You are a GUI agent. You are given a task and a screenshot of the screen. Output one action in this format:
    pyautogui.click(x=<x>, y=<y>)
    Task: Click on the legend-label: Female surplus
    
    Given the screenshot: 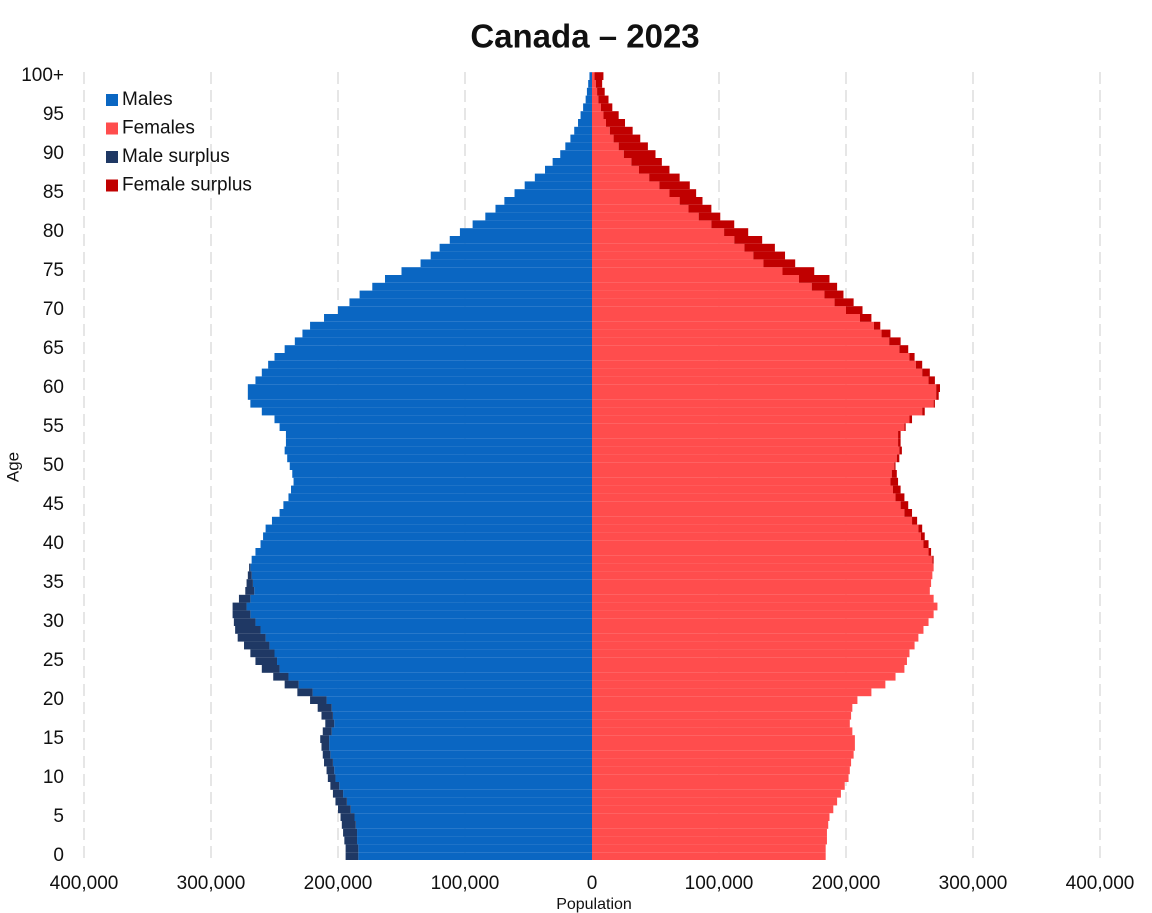 What is the action you would take?
    pyautogui.click(x=187, y=185)
    